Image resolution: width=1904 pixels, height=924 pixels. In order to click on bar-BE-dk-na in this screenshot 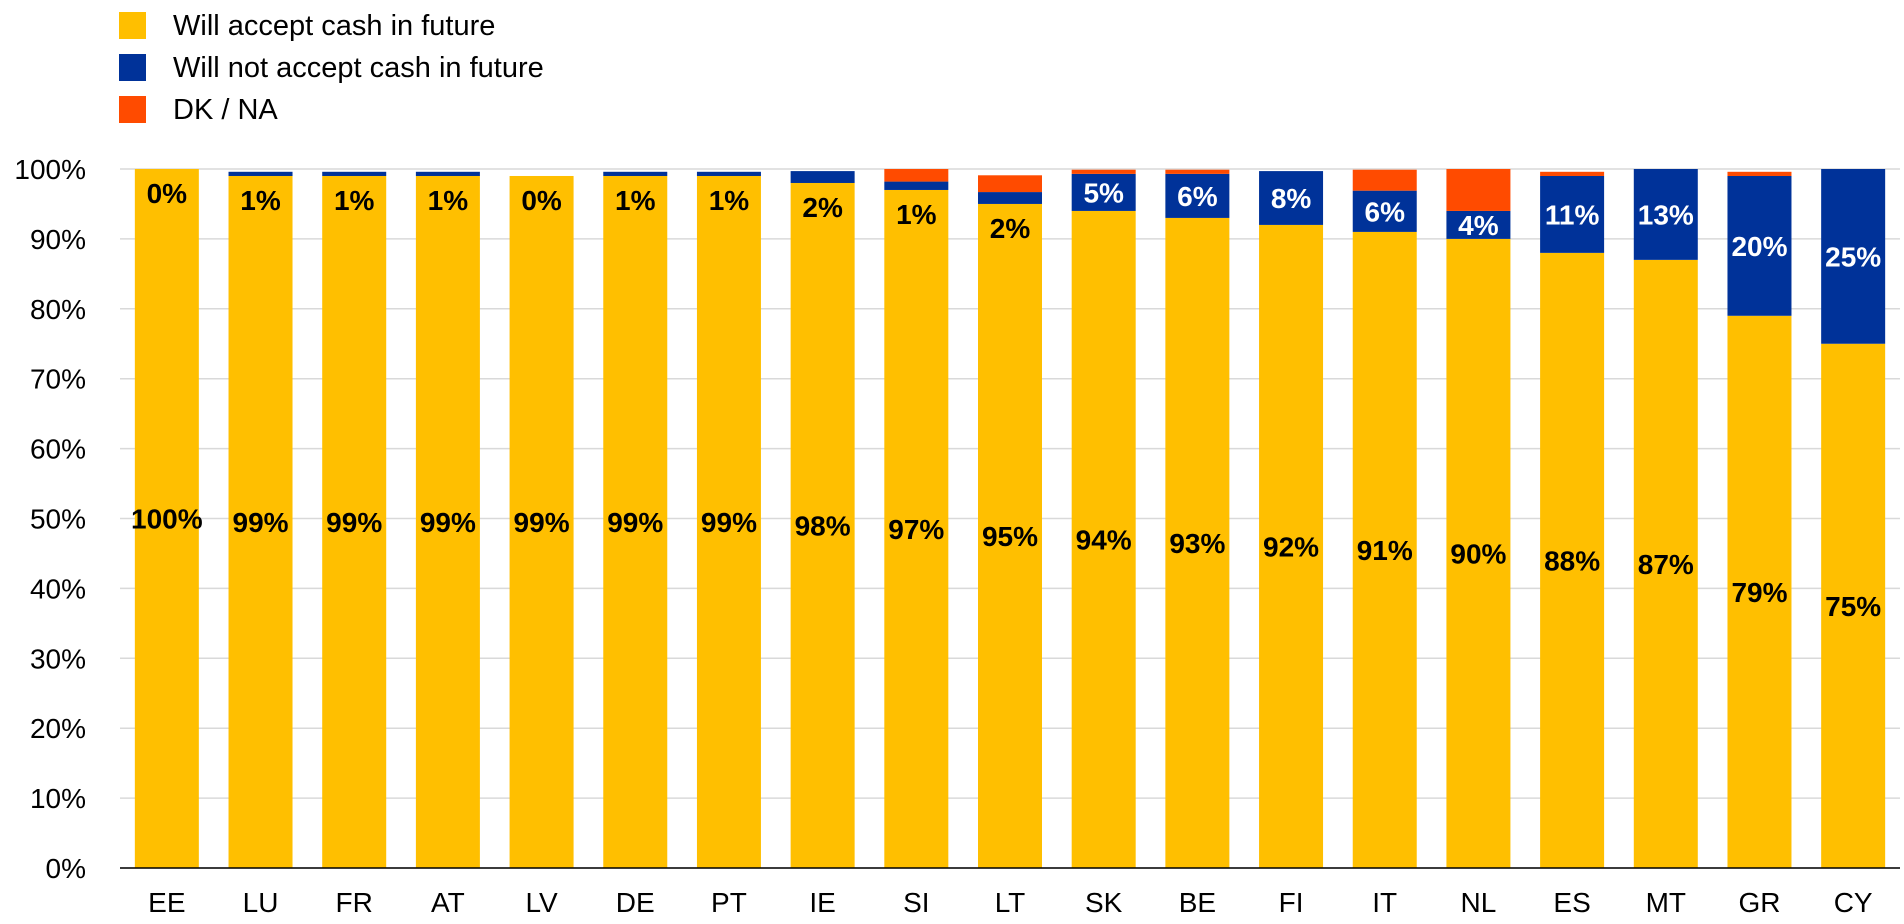, I will do `click(1197, 171)`.